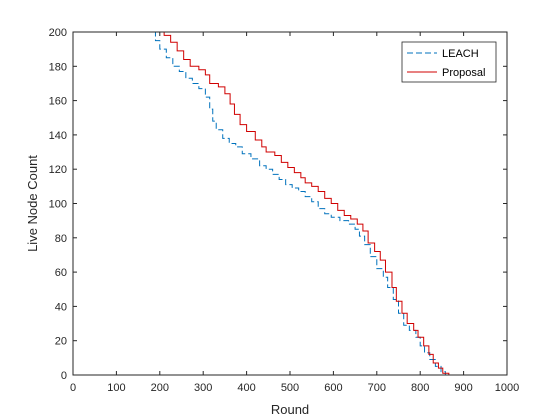  I want to click on y-tick-label: 120, so click(58, 170).